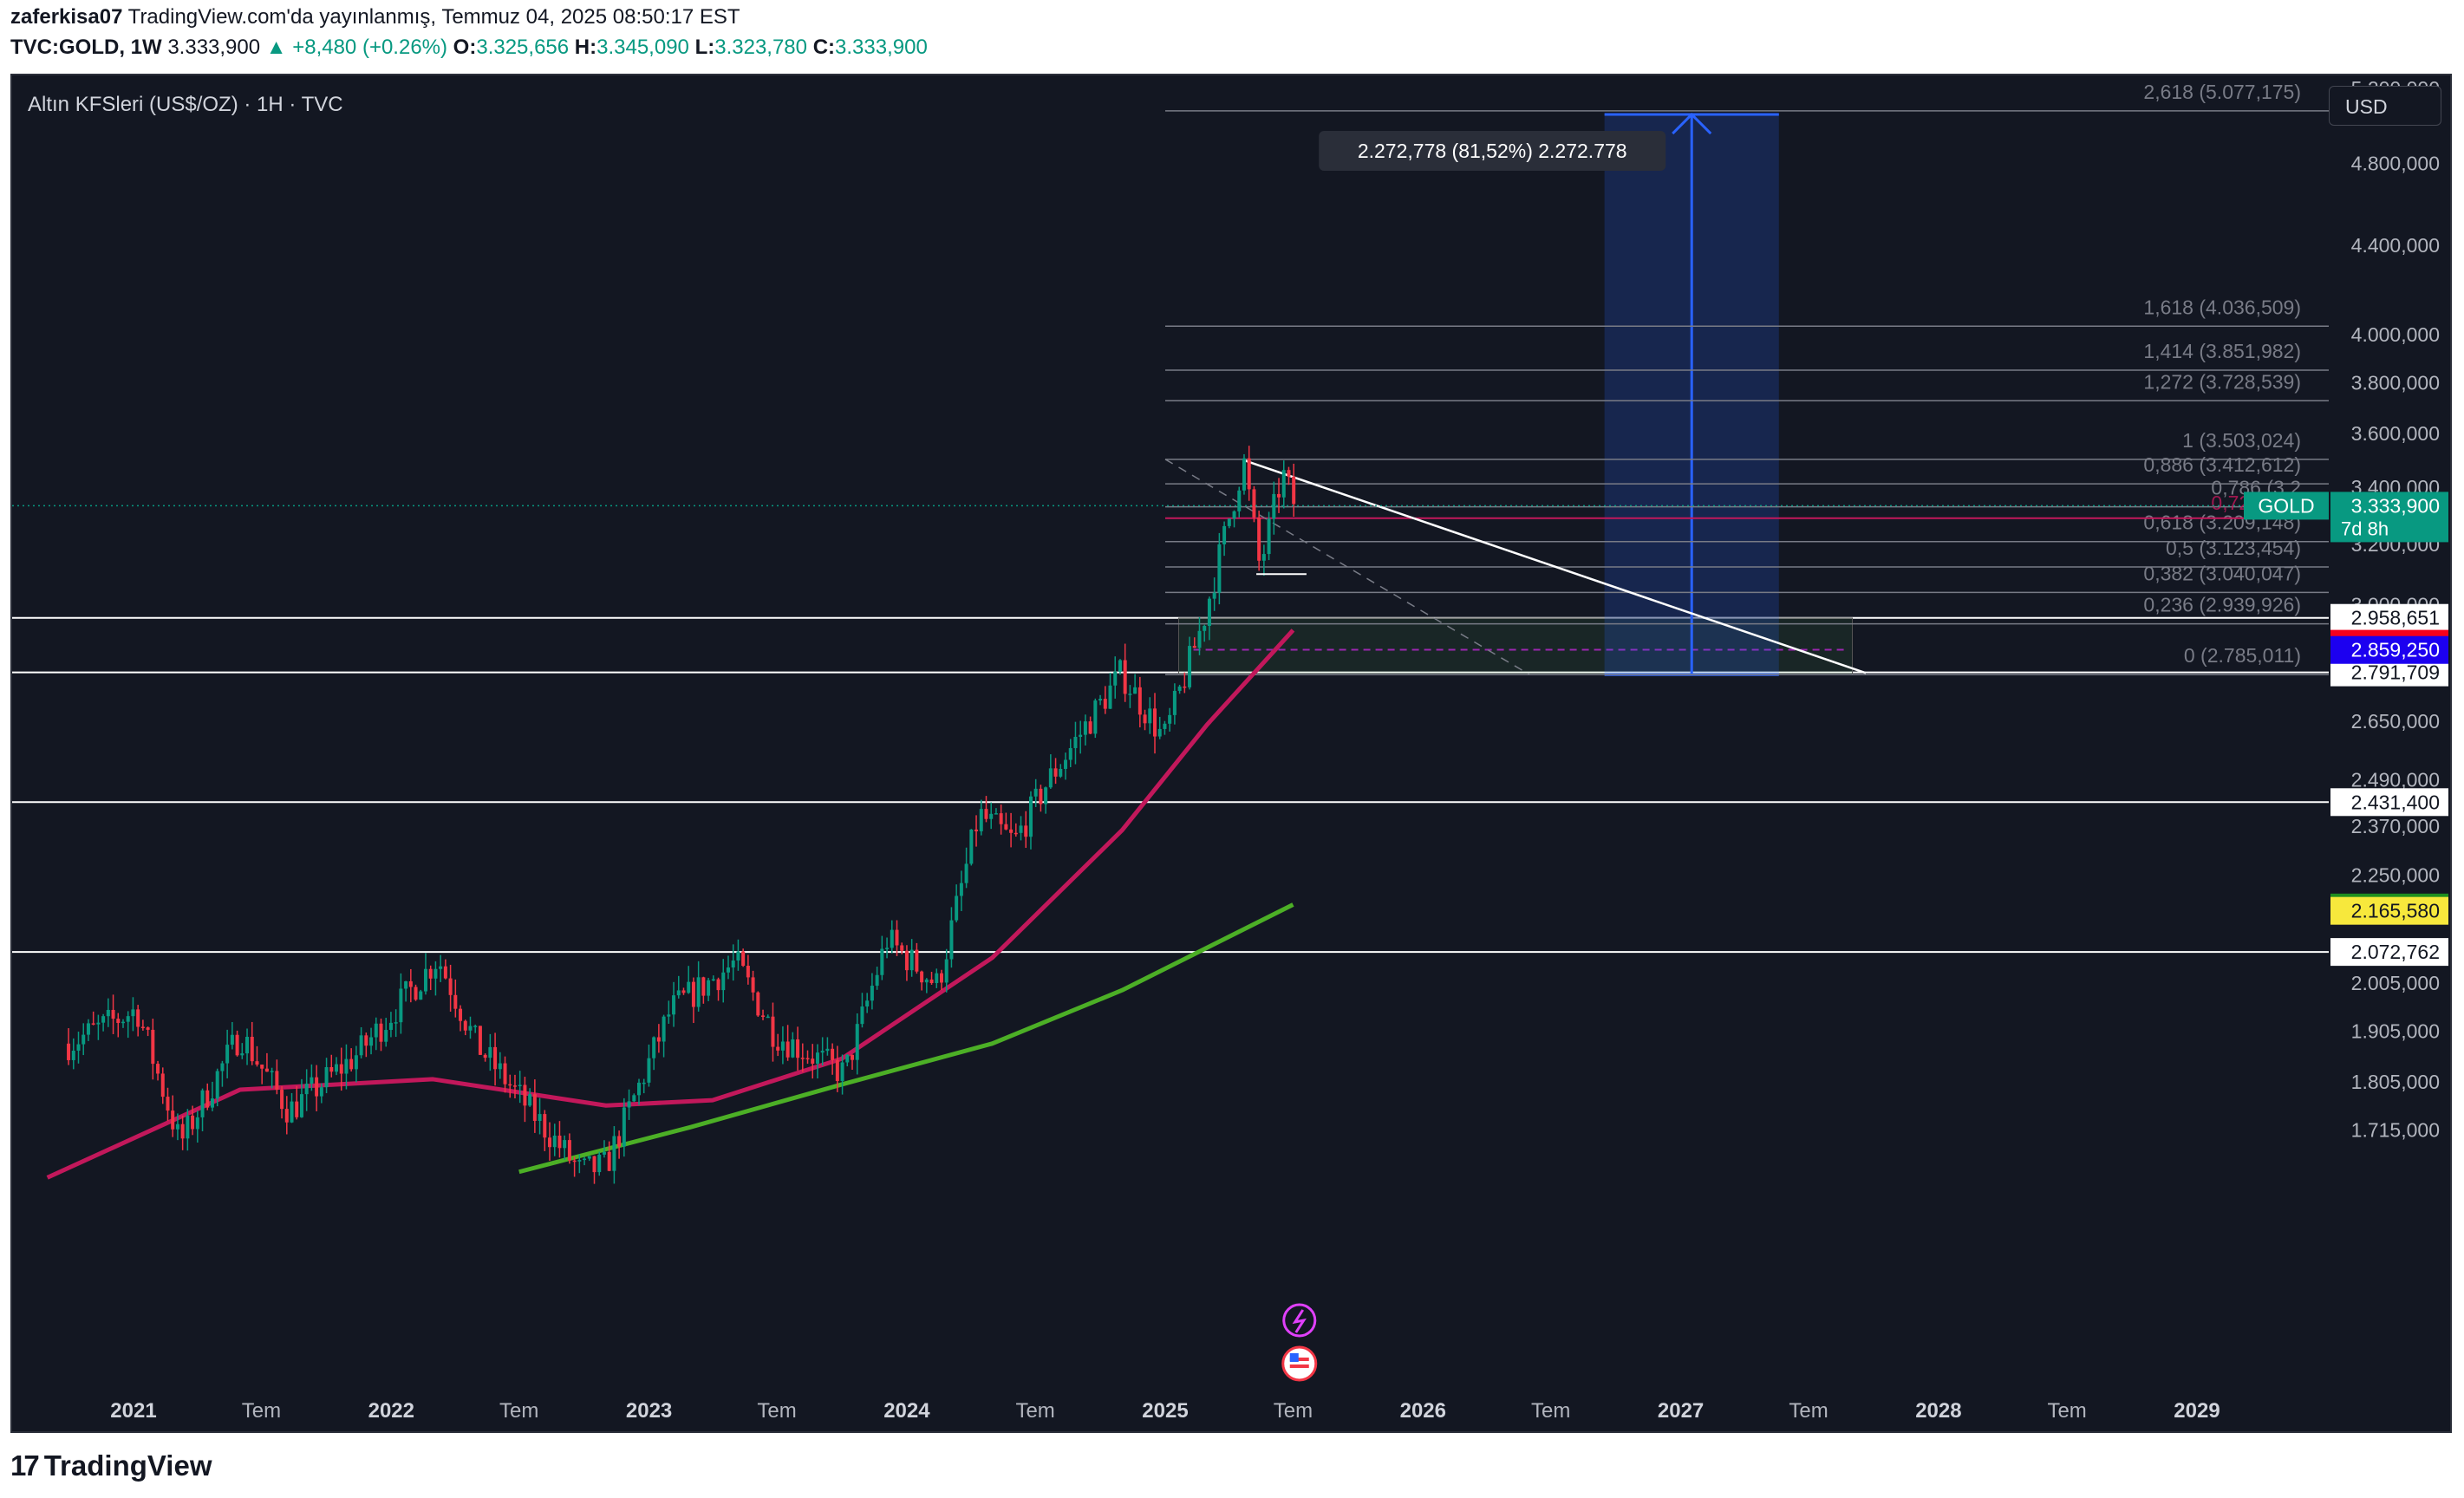 The height and width of the screenshot is (1498, 2464). Describe the element at coordinates (2385, 106) in the screenshot. I see `currency-button: USD` at that location.